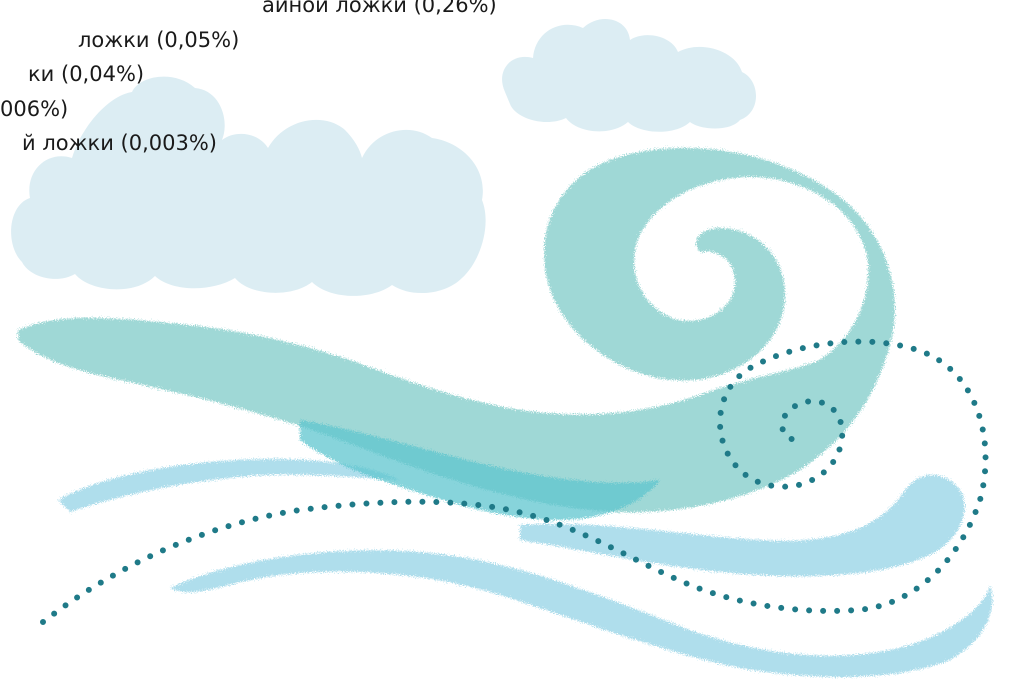 This screenshot has height=681, width=1023. I want to click on lower-wave-left, so click(229, 485).